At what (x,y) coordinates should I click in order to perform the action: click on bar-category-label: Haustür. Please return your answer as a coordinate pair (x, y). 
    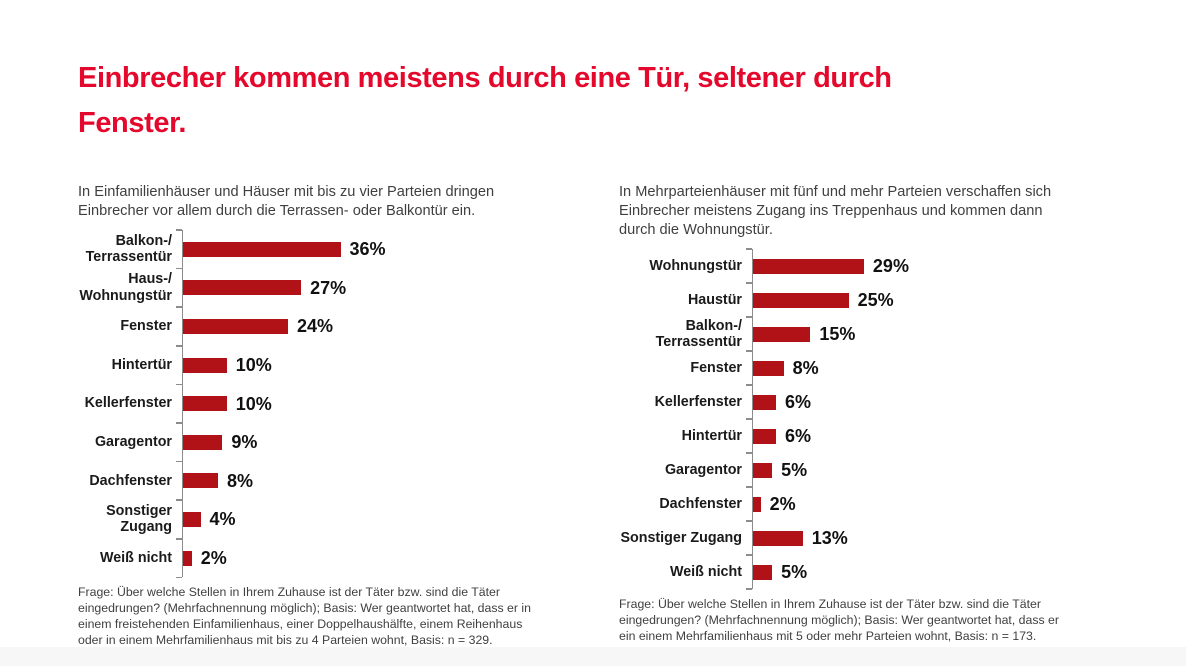
    Looking at the image, I should click on (714, 299).